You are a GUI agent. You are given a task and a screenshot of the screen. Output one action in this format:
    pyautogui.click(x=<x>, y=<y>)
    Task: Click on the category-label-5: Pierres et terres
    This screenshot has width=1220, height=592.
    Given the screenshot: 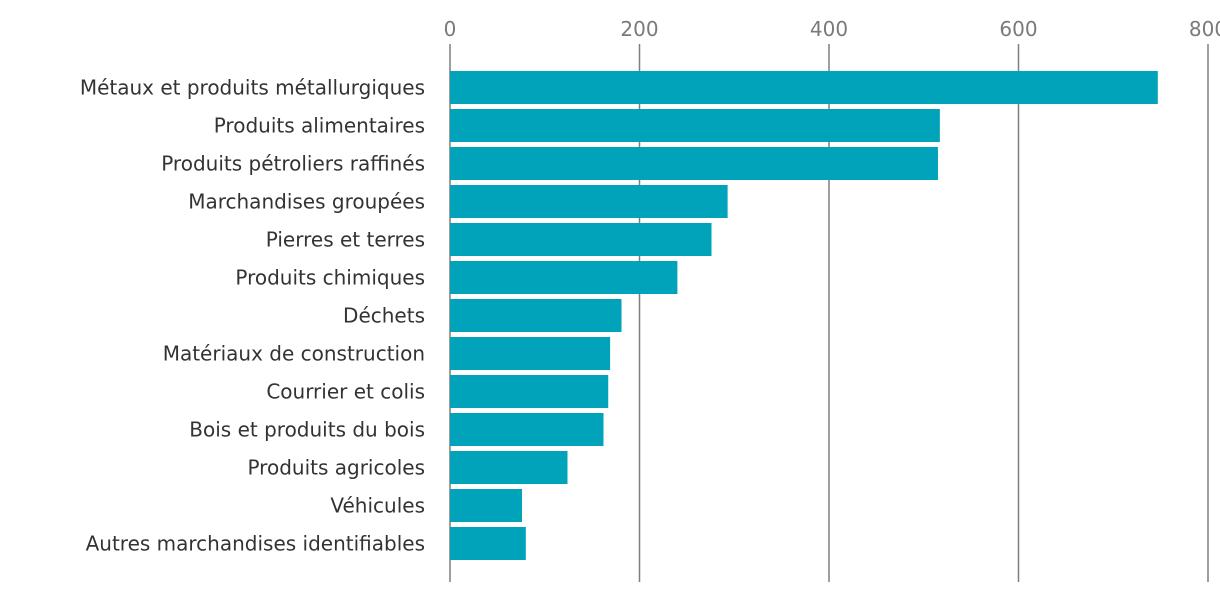 What is the action you would take?
    pyautogui.click(x=345, y=240)
    